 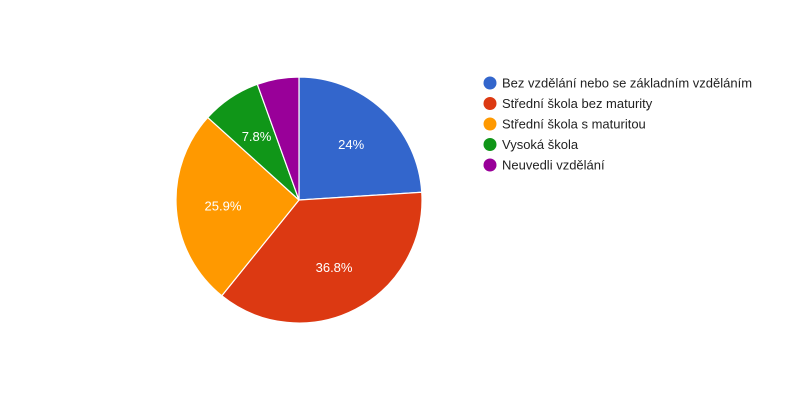 I want to click on data-label-stredni-skola-bez-maturity: 36.8%, so click(x=334, y=267).